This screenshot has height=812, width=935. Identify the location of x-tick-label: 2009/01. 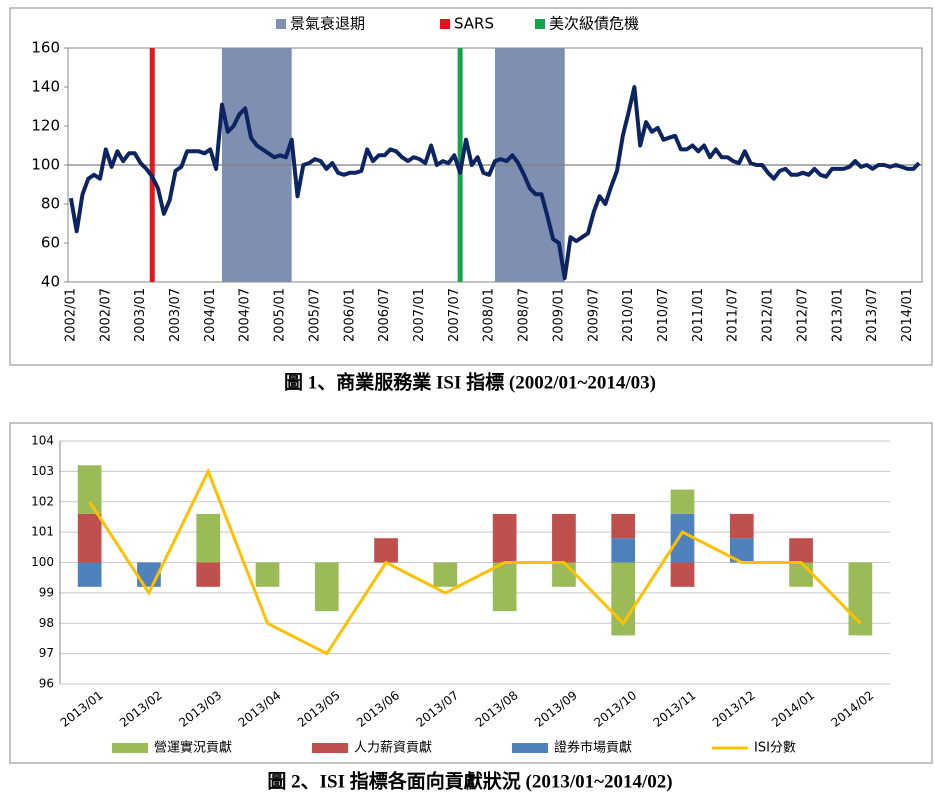
(558, 315).